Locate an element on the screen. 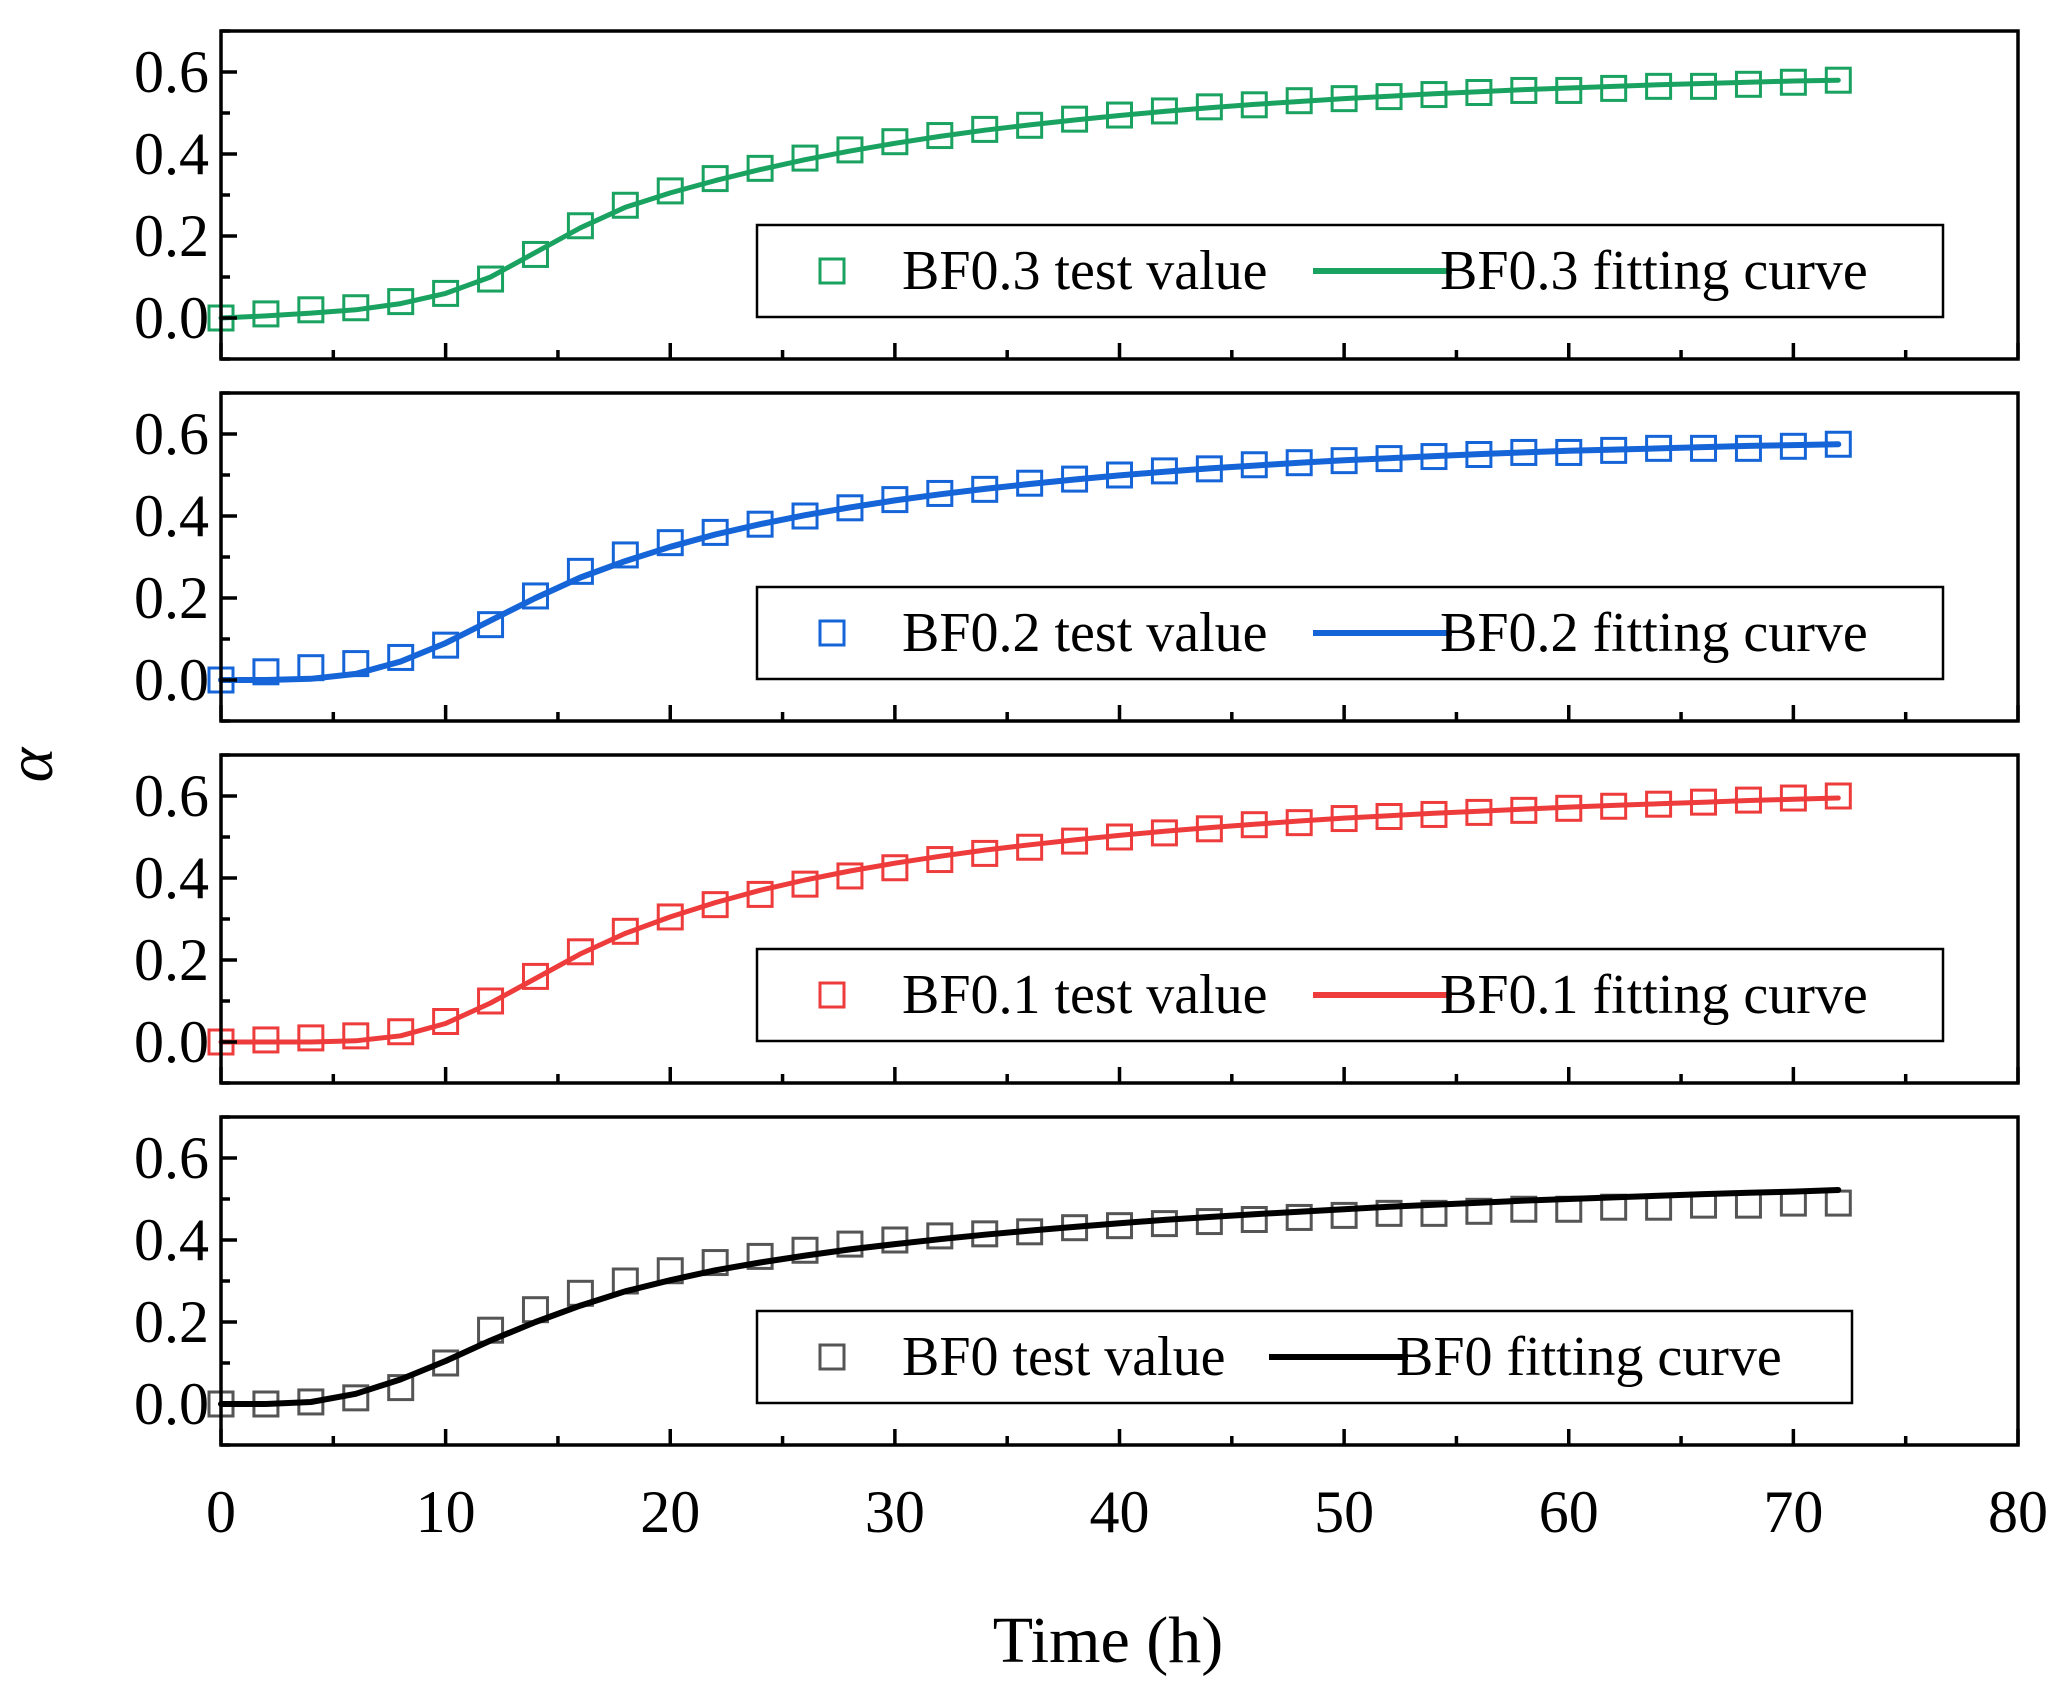 The width and height of the screenshot is (2059, 1684). legend-fit-label: BF0.3 fitting curve is located at coordinates (1654, 271).